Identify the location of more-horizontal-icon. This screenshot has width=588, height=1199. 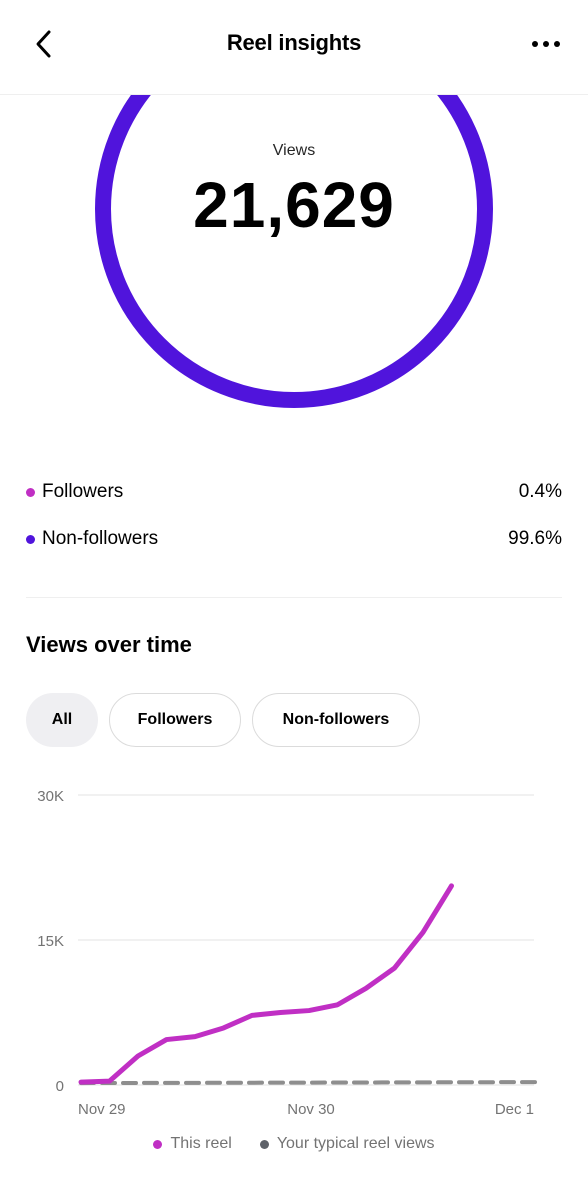
(546, 44).